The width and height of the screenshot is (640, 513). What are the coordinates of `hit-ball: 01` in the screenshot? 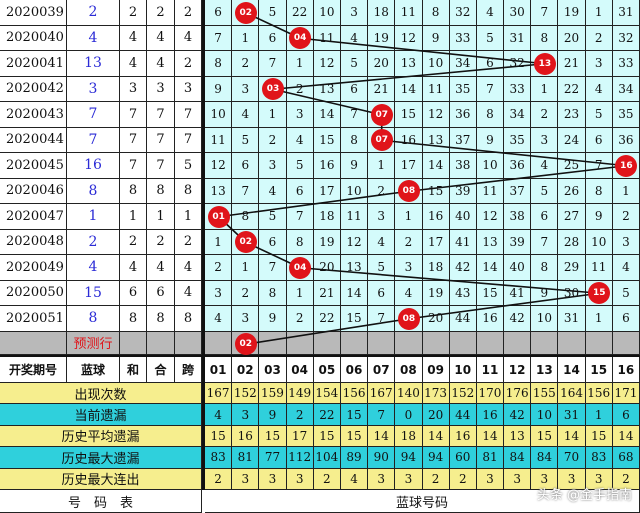 It's located at (218, 216).